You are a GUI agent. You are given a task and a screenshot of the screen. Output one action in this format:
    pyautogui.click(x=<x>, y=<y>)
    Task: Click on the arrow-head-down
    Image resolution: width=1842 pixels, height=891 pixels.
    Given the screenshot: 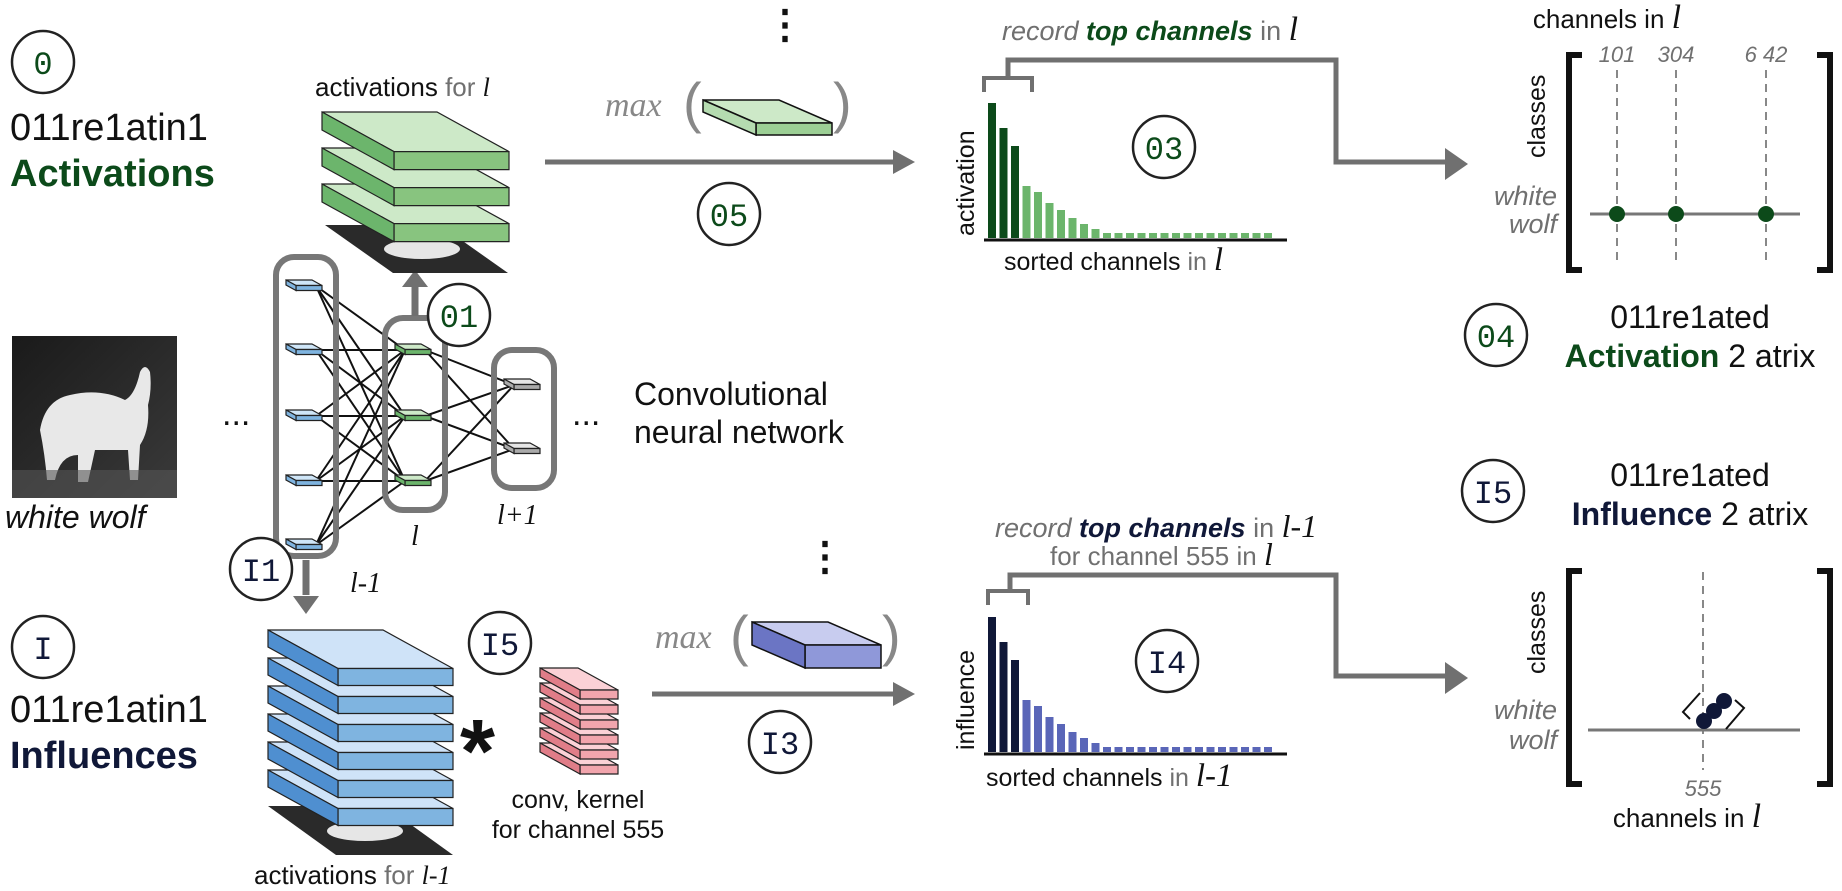 What is the action you would take?
    pyautogui.click(x=306, y=605)
    